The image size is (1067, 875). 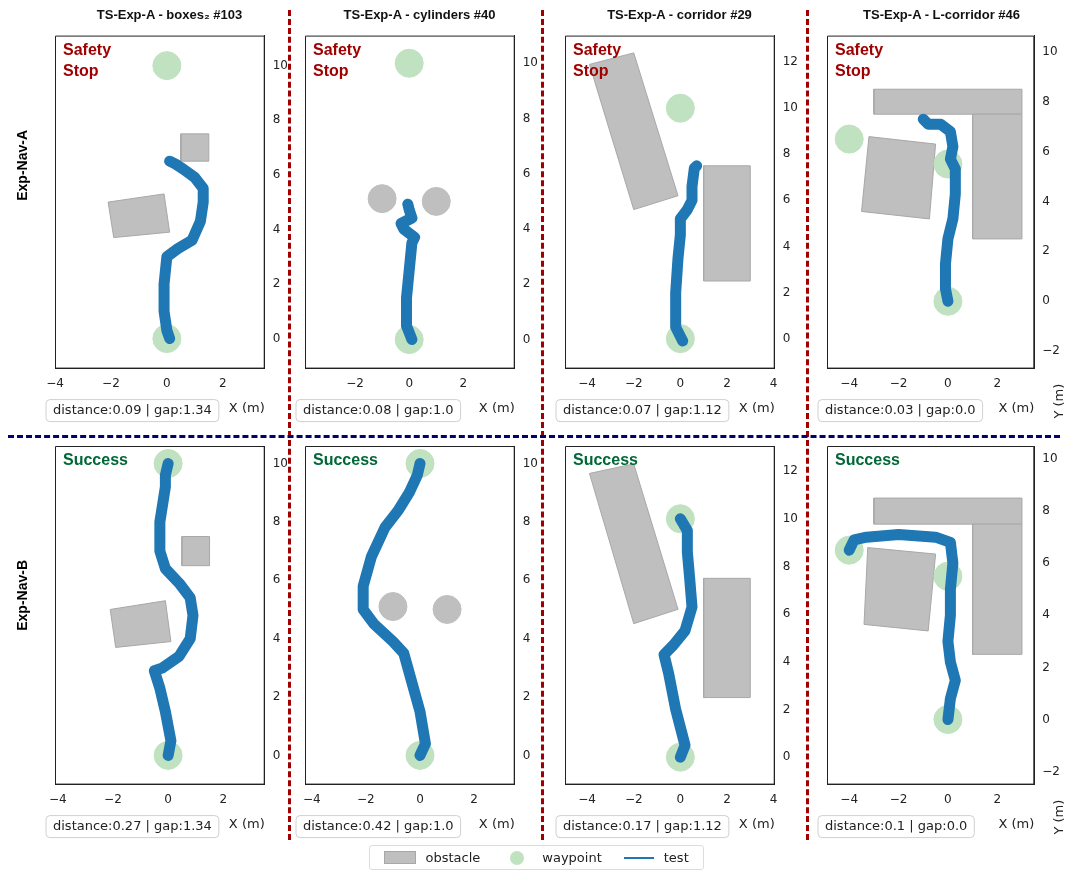 I want to click on text: distance:0.08 | gap:1.0, so click(x=378, y=409).